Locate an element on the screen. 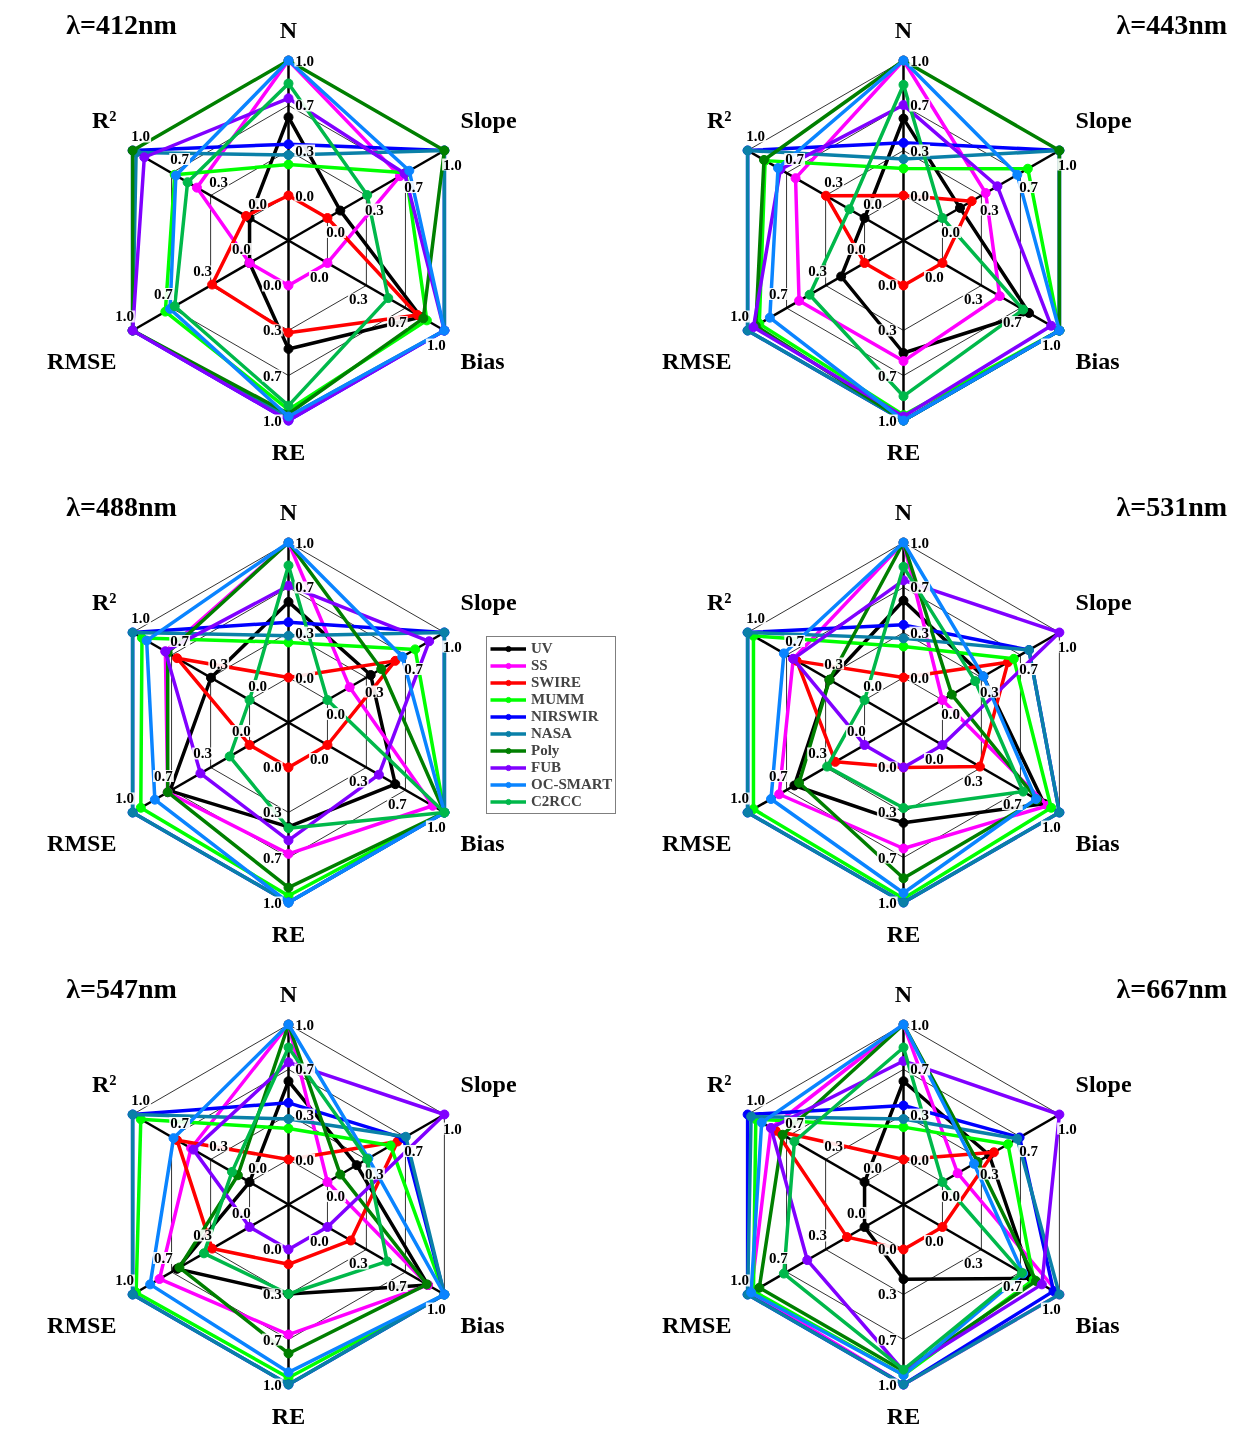 This screenshot has width=1233, height=1447. legend-label: MUMM is located at coordinates (558, 699).